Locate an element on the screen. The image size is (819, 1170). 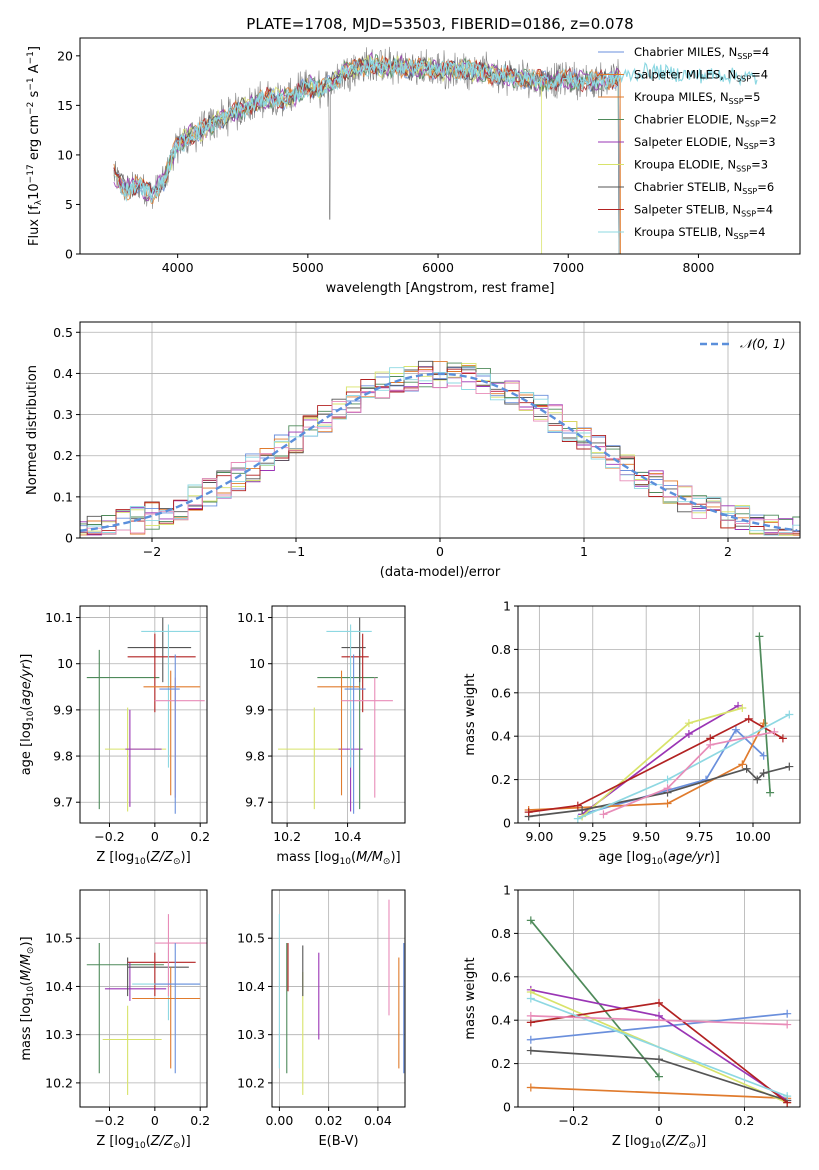
age_vs_mass-xtick-label: 10.4 is located at coordinates (348, 836).